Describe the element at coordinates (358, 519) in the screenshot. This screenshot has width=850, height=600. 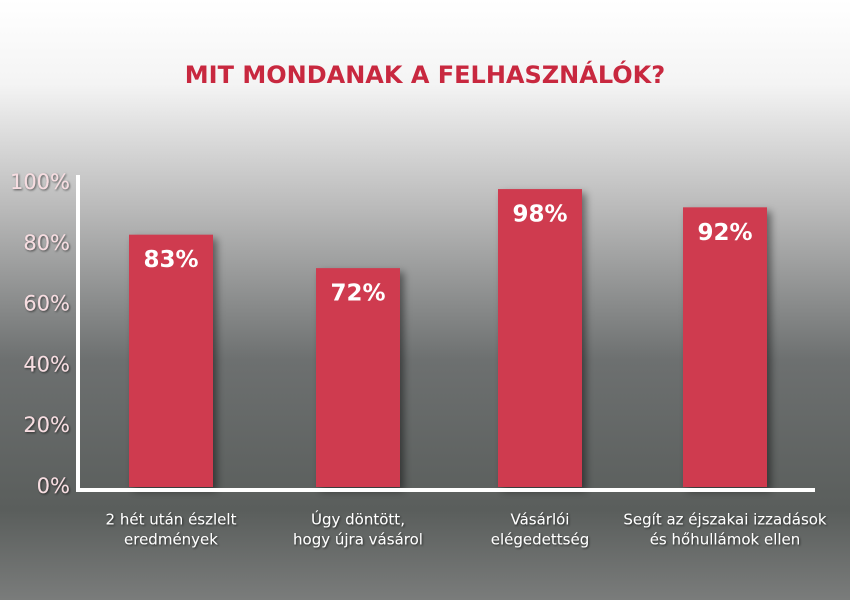
I see `x-tick-label: Úgy döntött,` at that location.